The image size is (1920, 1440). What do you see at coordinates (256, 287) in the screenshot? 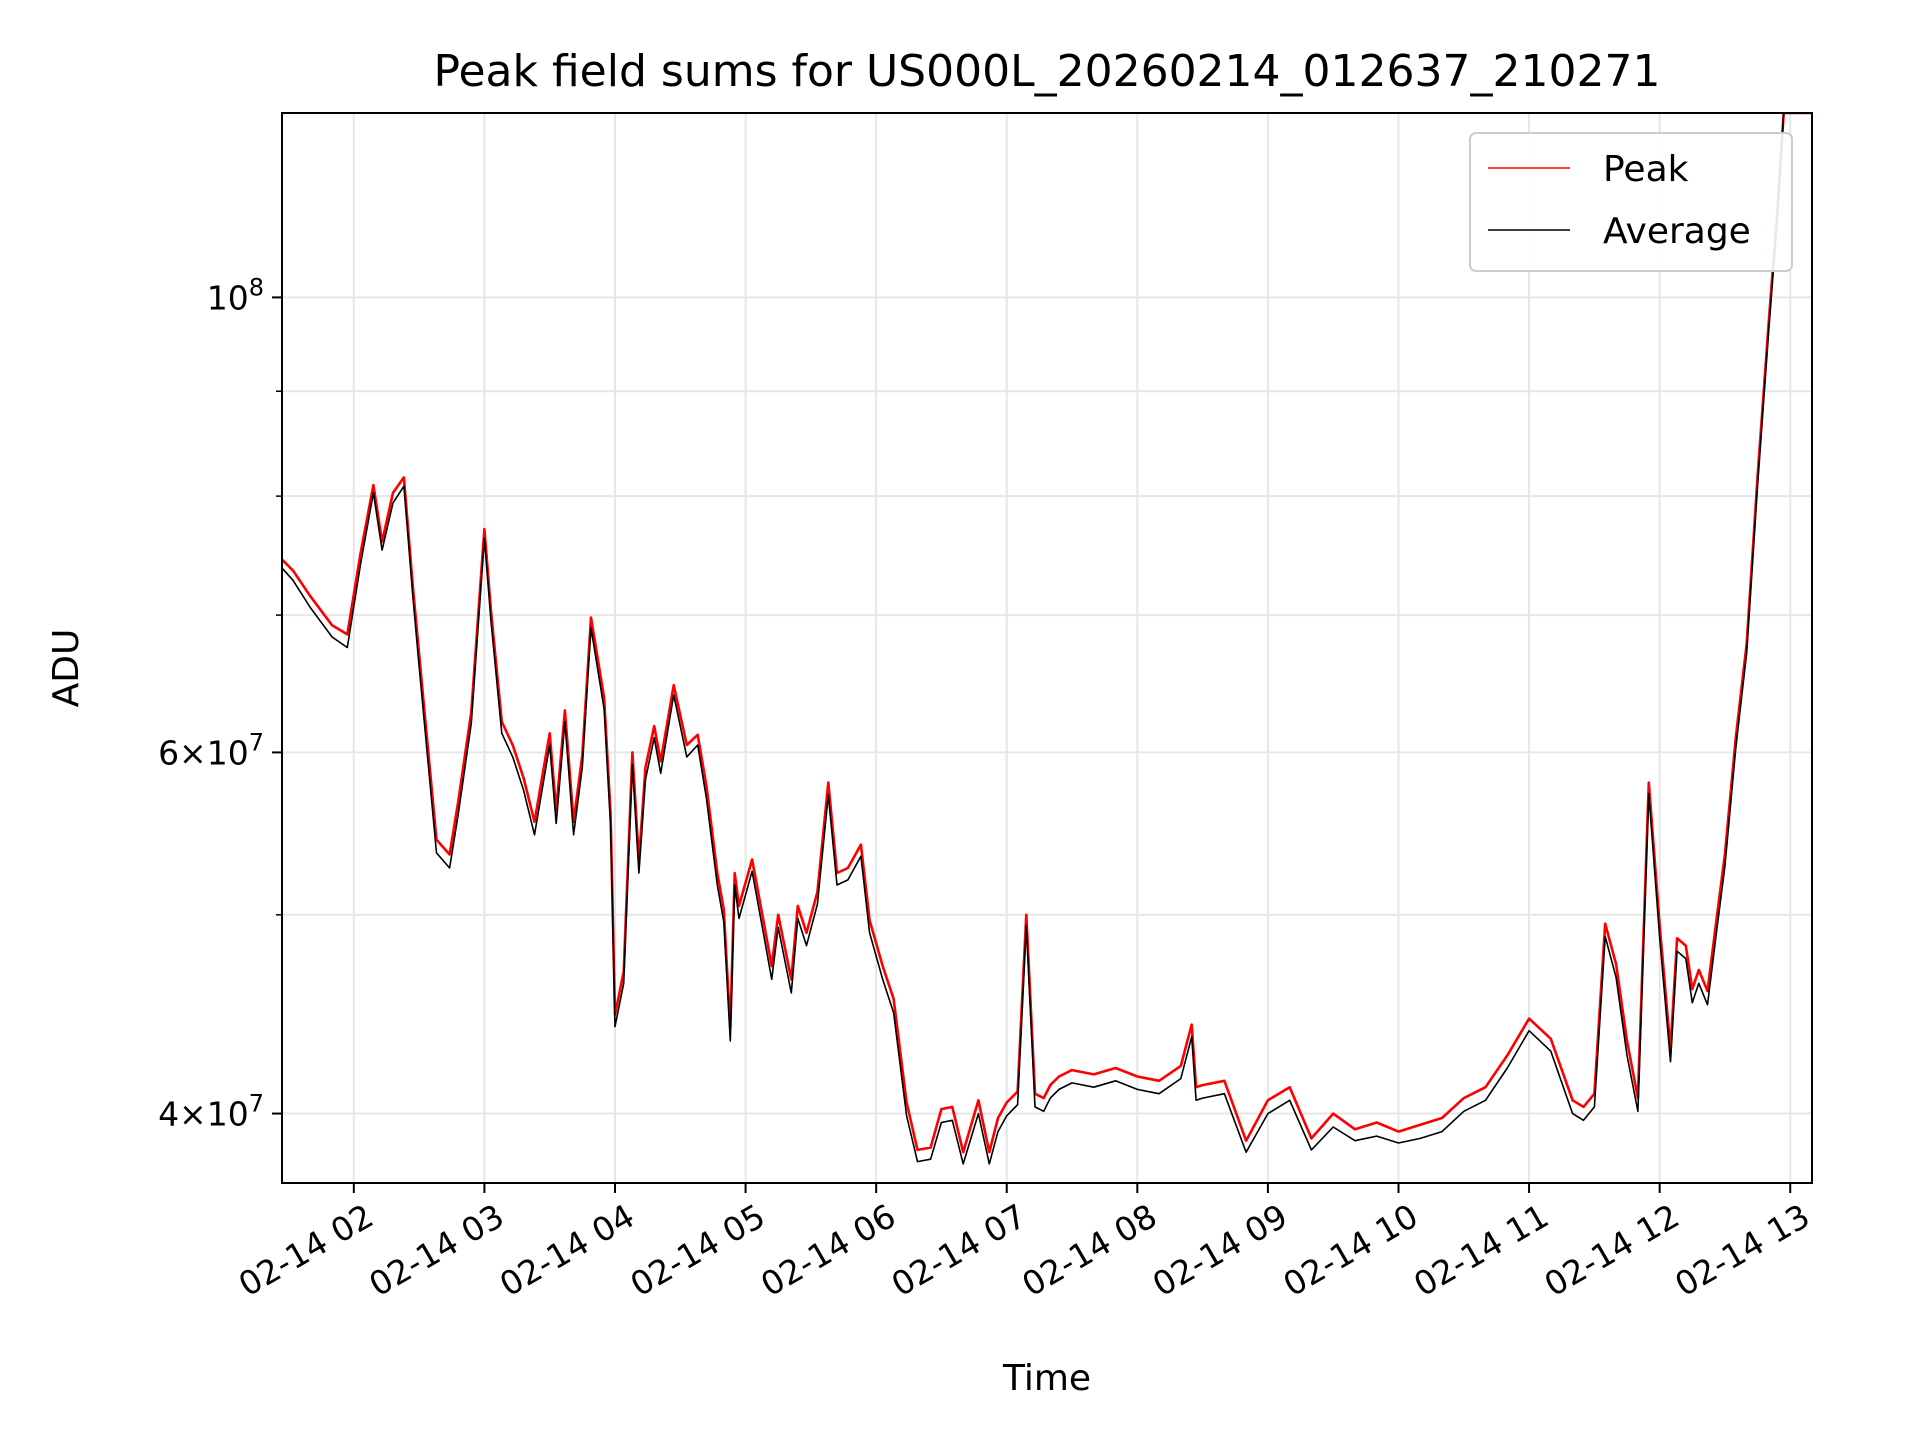
I see `y-tick-exponent: 8` at bounding box center [256, 287].